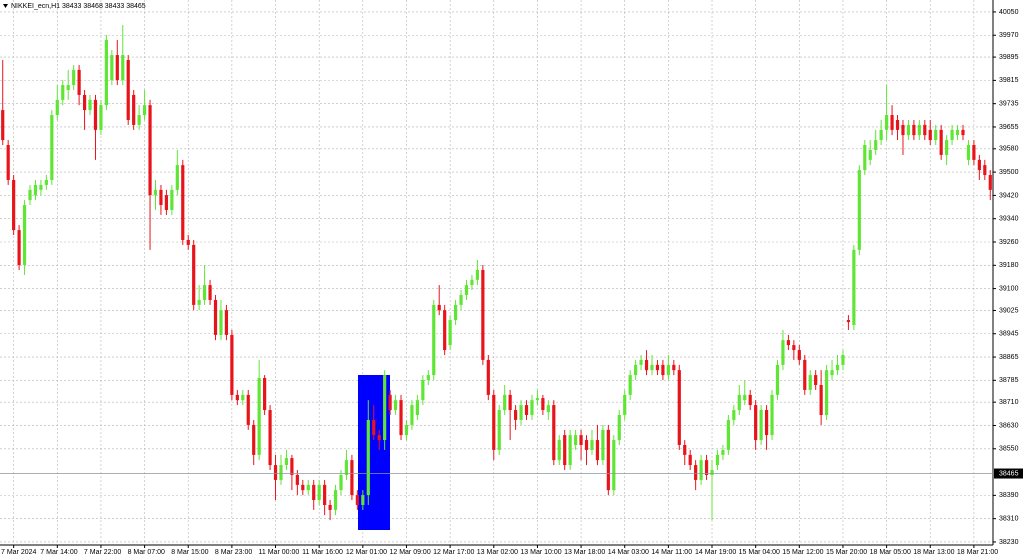  Describe the element at coordinates (933, 552) in the screenshot. I see `x-tick-label: 18 Mar 13:00` at that location.